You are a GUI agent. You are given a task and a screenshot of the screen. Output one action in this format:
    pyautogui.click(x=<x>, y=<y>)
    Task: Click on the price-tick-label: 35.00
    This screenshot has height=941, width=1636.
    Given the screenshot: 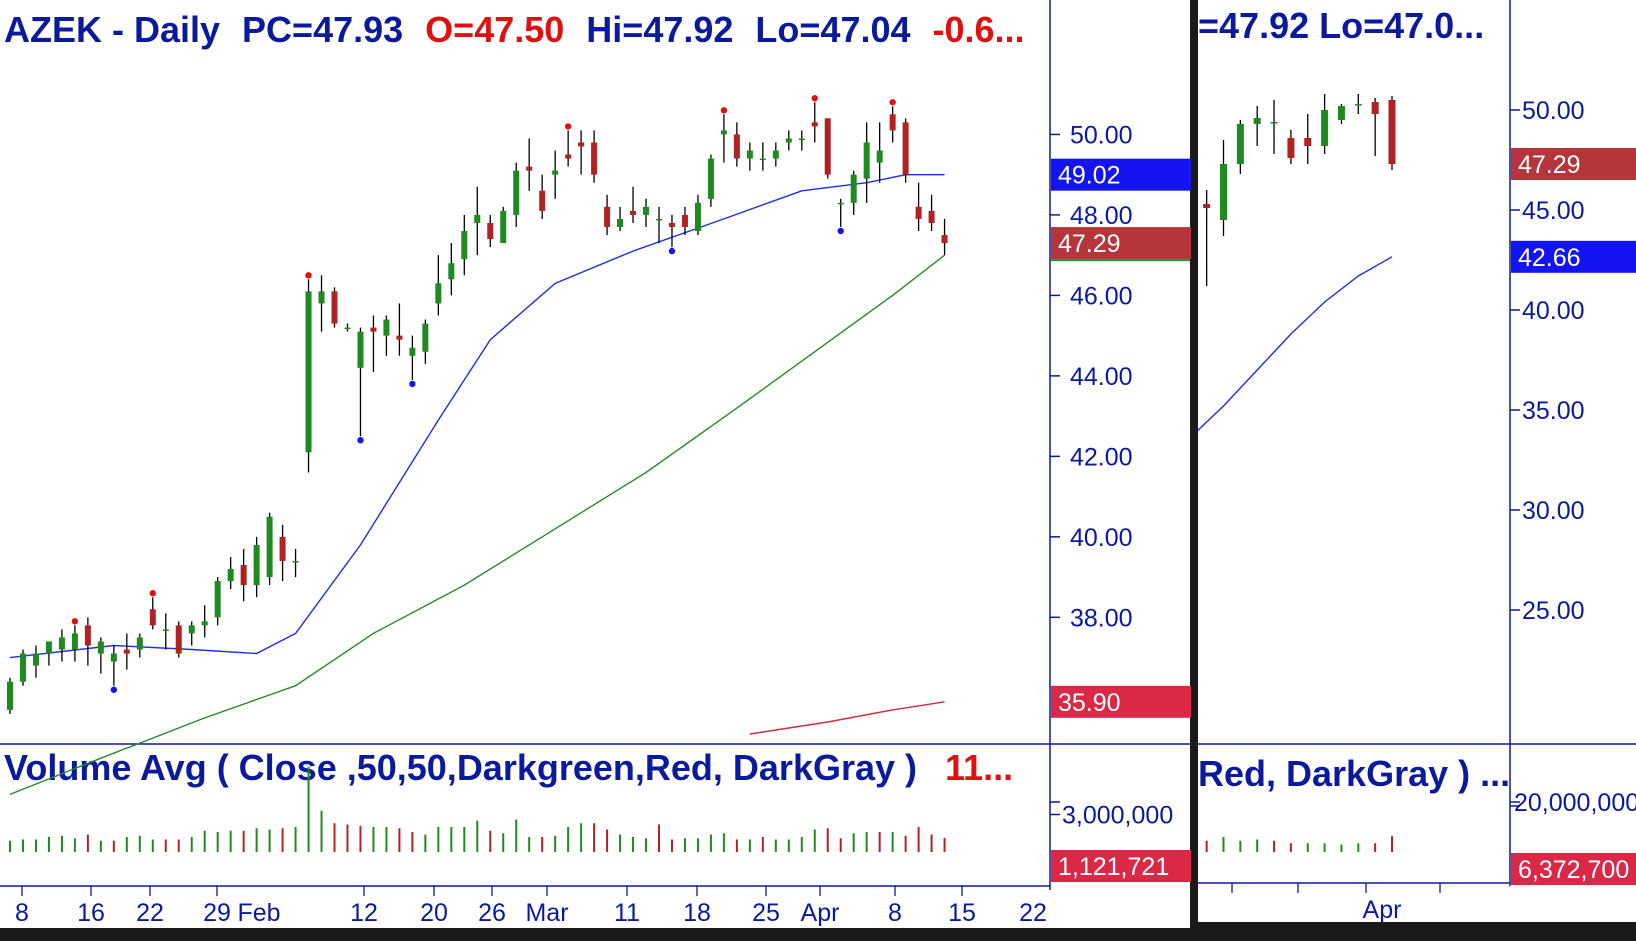 What is the action you would take?
    pyautogui.click(x=1553, y=411)
    